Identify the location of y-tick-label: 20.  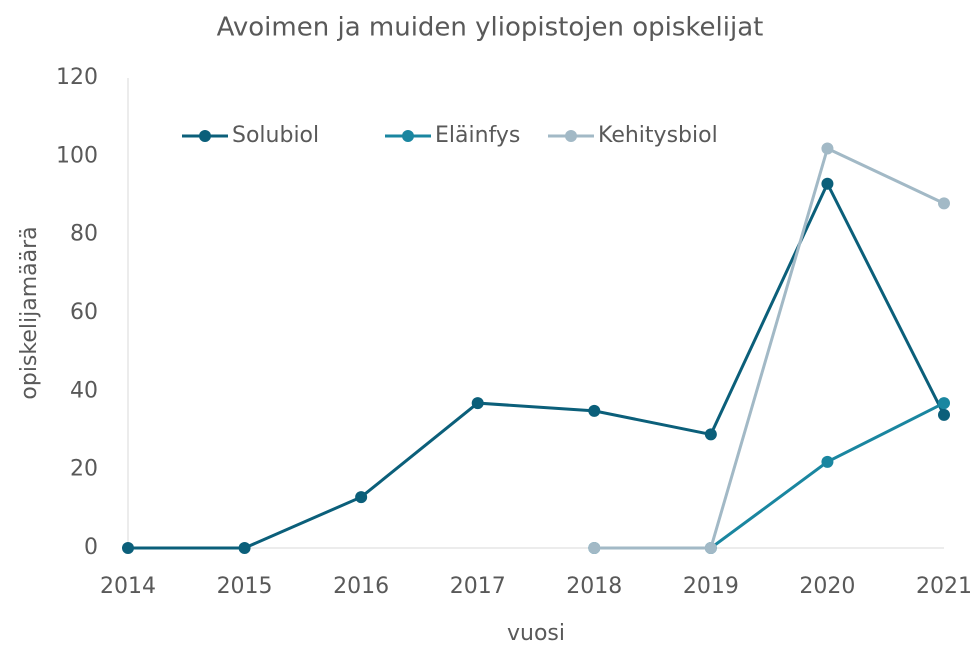
(84, 469).